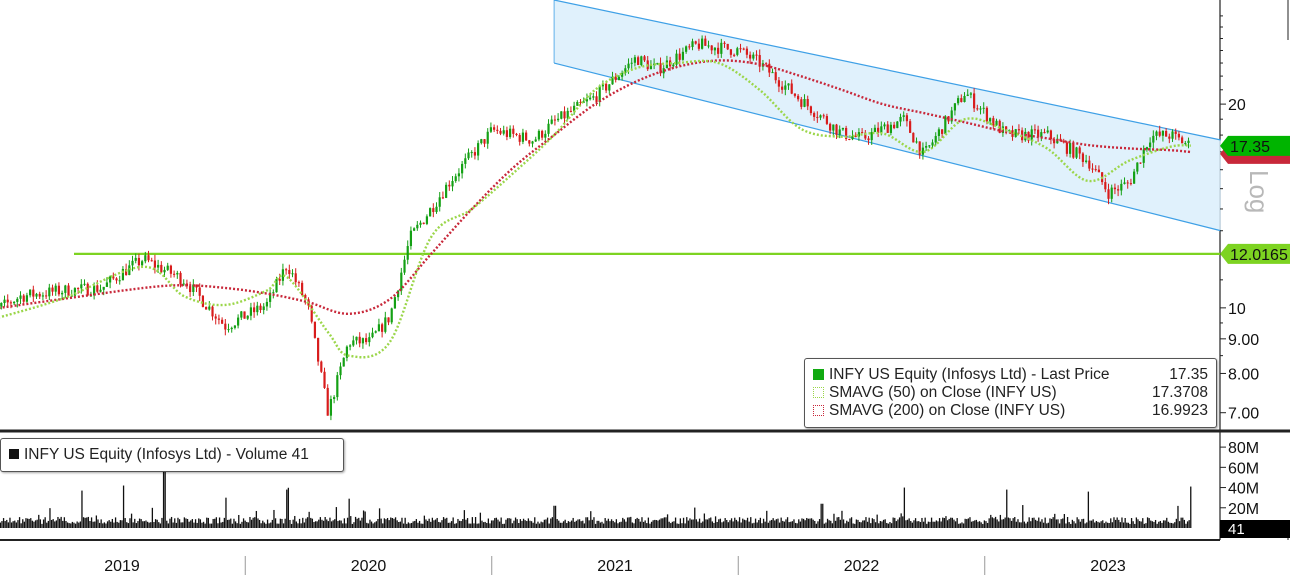 Image resolution: width=1290 pixels, height=575 pixels. Describe the element at coordinates (1243, 468) in the screenshot. I see `volume-tick-label: 60M` at that location.